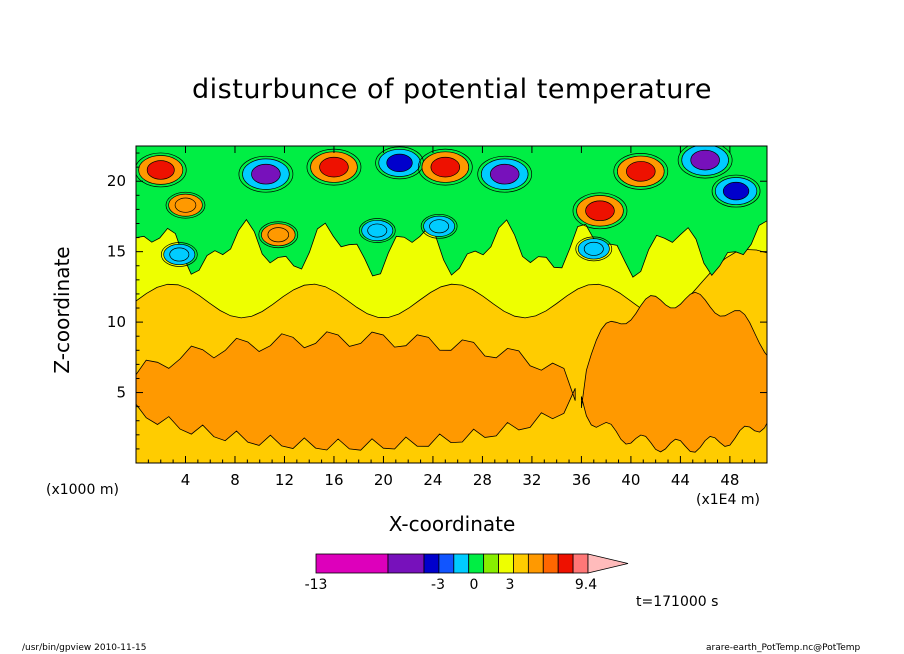 Image resolution: width=904 pixels, height=654 pixels. What do you see at coordinates (432, 480) in the screenshot?
I see `x-tick-label: 24` at bounding box center [432, 480].